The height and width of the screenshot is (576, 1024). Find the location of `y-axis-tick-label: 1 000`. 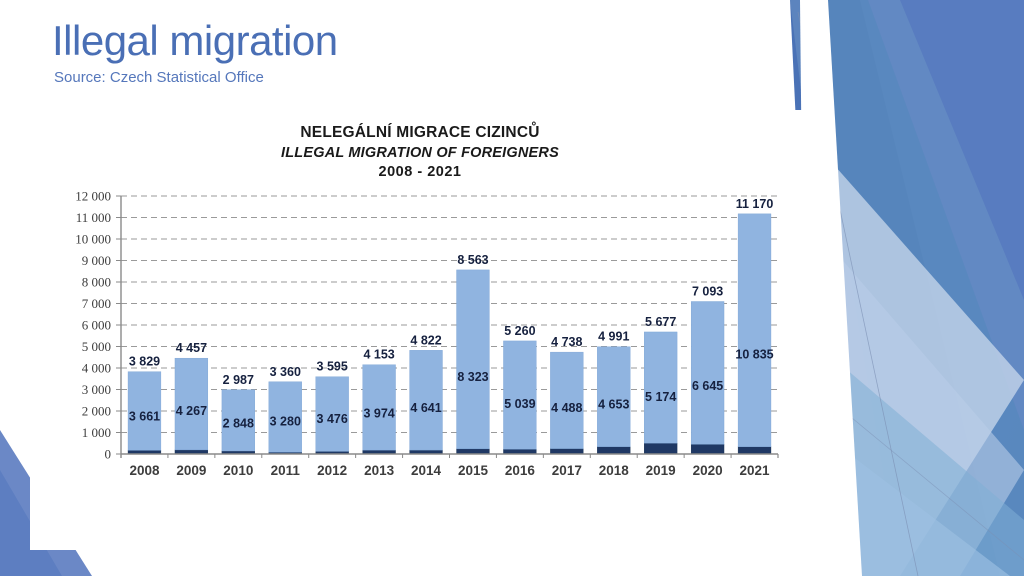

y-axis-tick-label: 1 000 is located at coordinates (96, 432).